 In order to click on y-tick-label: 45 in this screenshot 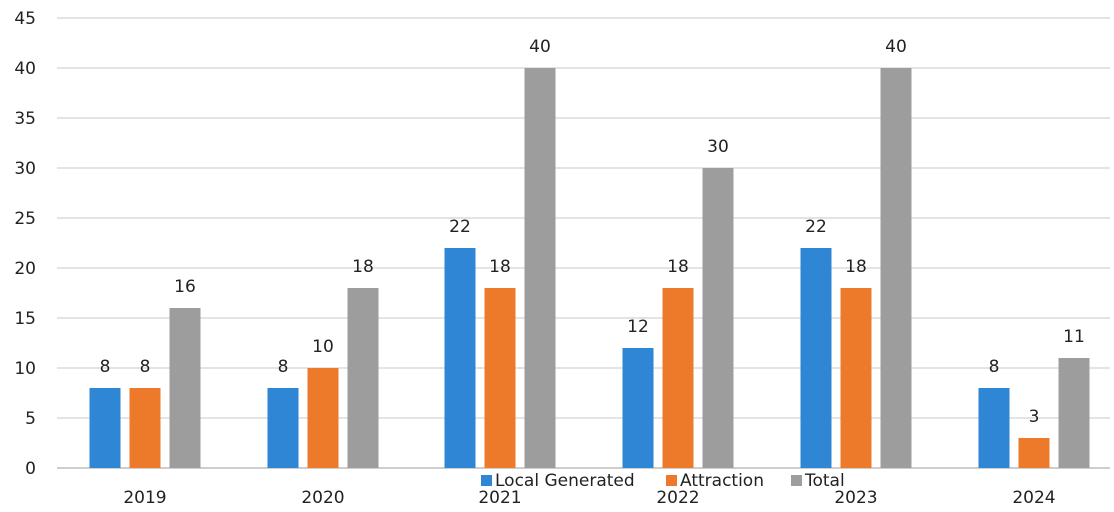, I will do `click(25, 19)`.